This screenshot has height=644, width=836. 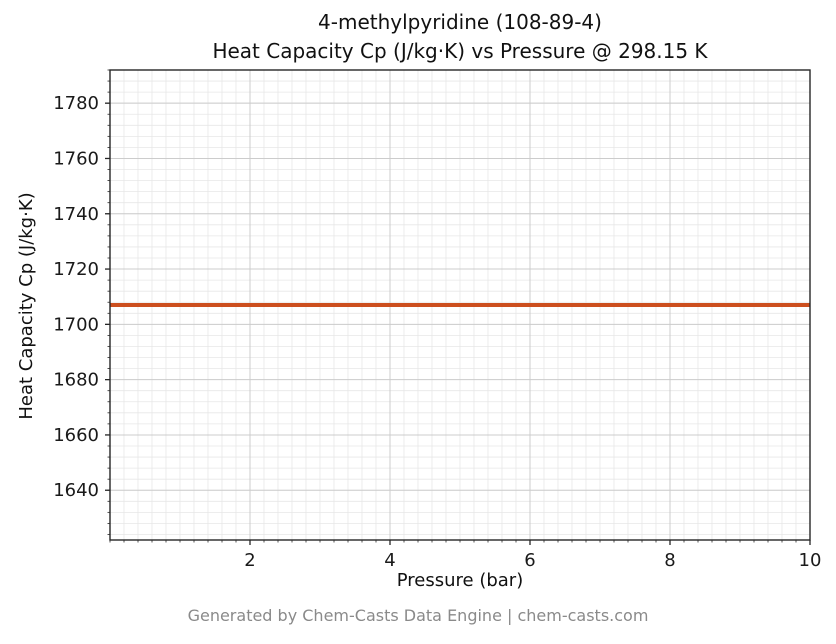 What do you see at coordinates (76, 380) in the screenshot?
I see `y-tick-label: 1680` at bounding box center [76, 380].